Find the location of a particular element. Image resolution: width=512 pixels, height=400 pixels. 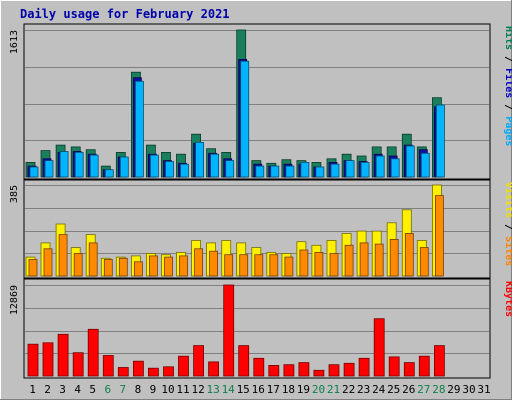

x-tick-day-8: 8 is located at coordinates (138, 389).